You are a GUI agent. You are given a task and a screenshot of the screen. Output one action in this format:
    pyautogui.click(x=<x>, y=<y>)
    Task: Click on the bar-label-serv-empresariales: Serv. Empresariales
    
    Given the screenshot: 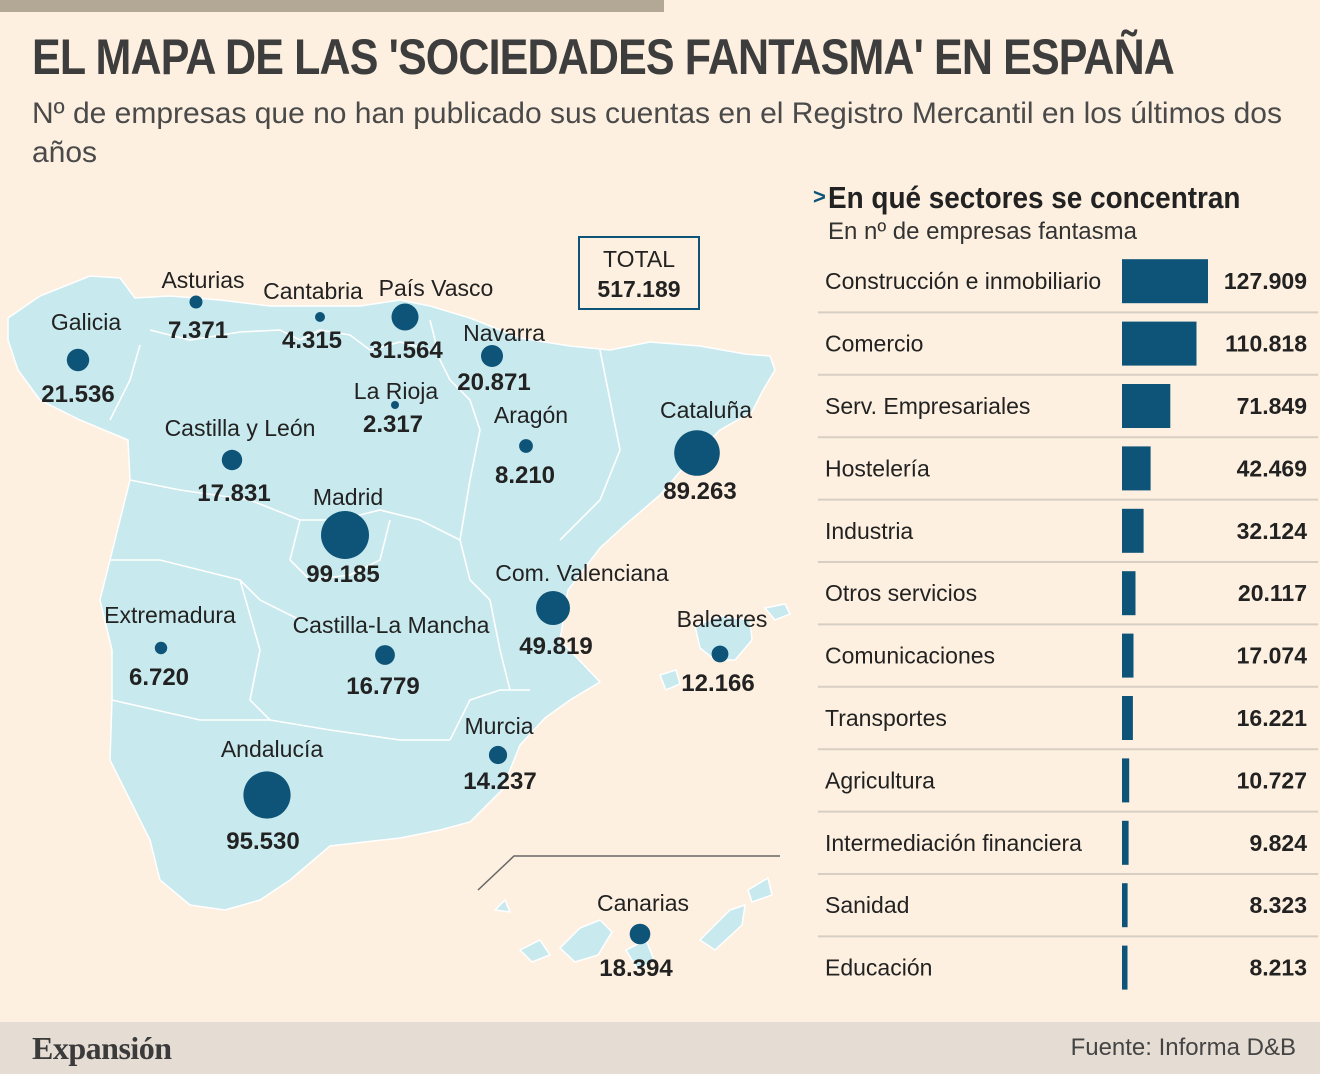 What is the action you would take?
    pyautogui.click(x=927, y=406)
    